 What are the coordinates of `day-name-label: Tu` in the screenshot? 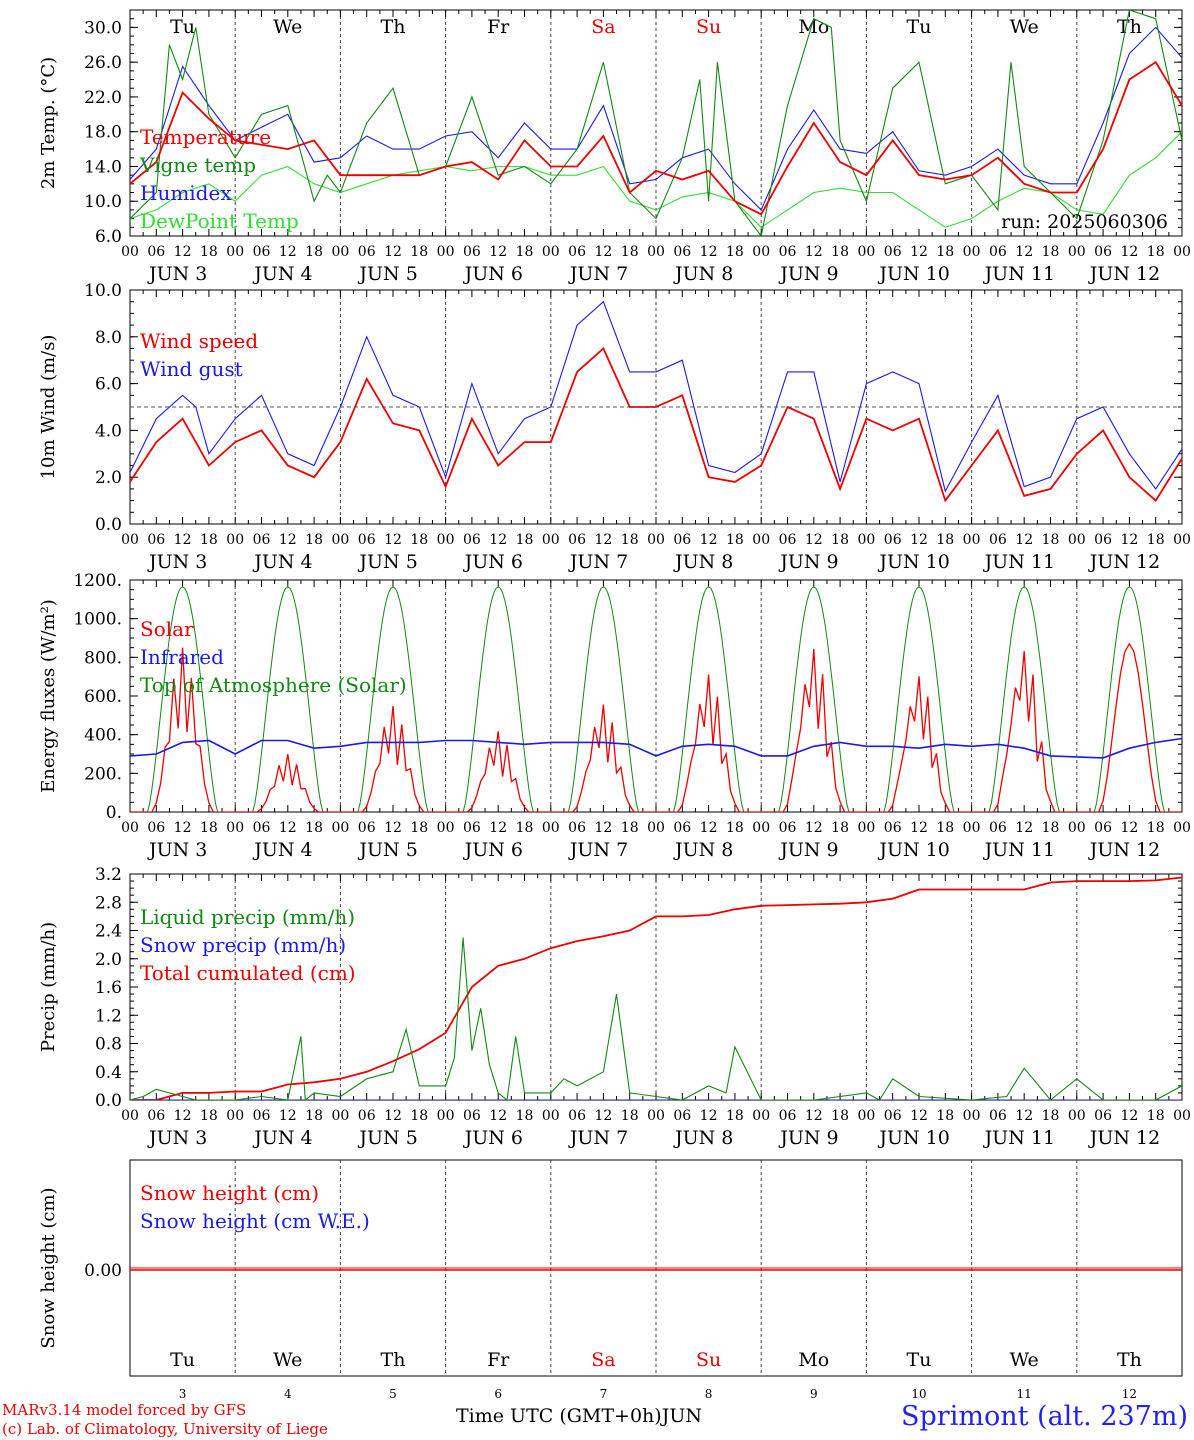 It's located at (182, 27).